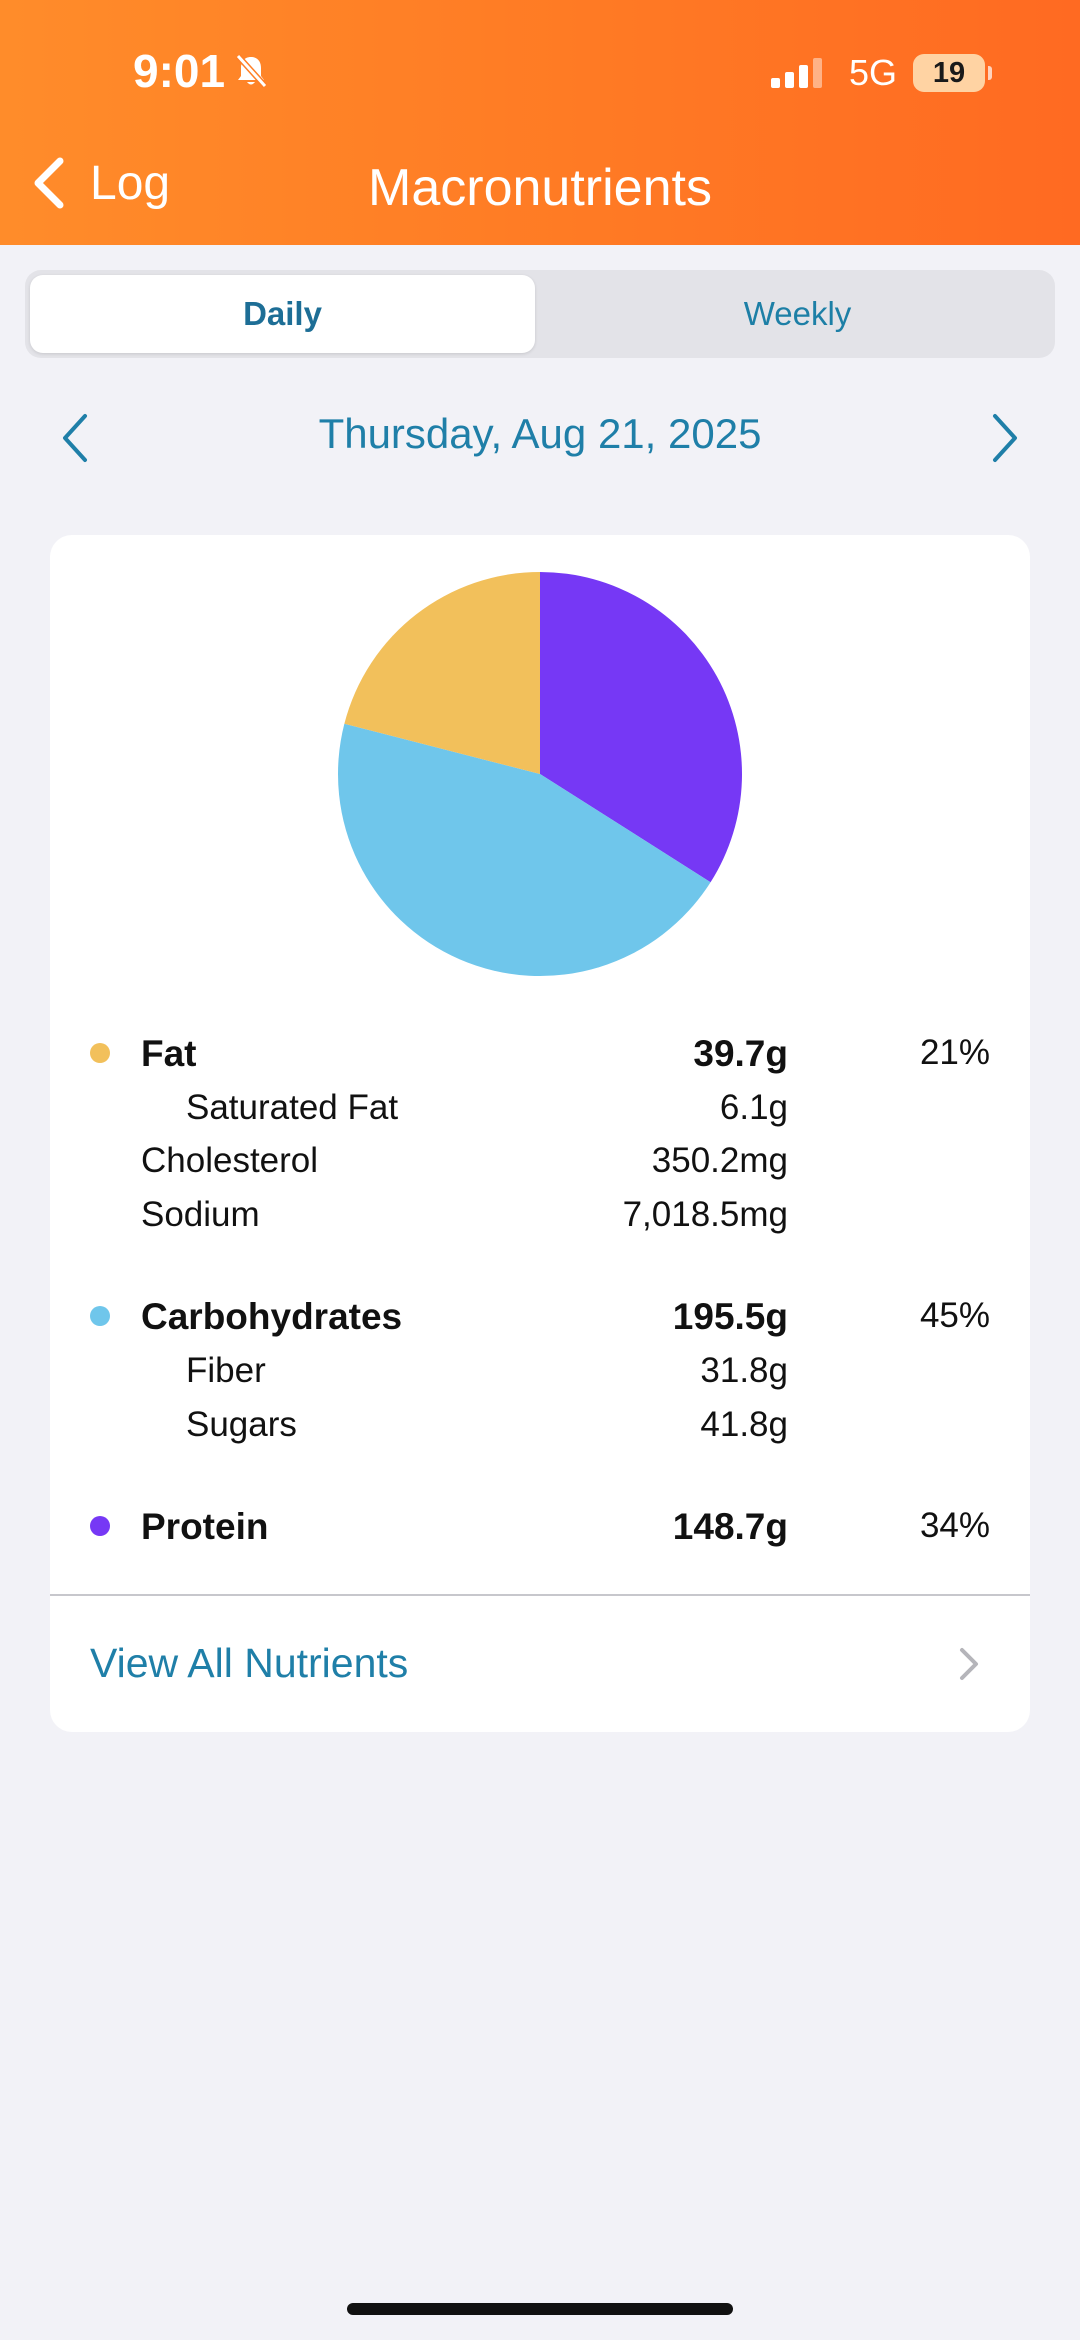  What do you see at coordinates (744, 1370) in the screenshot?
I see `fiber-value: 31.8g` at bounding box center [744, 1370].